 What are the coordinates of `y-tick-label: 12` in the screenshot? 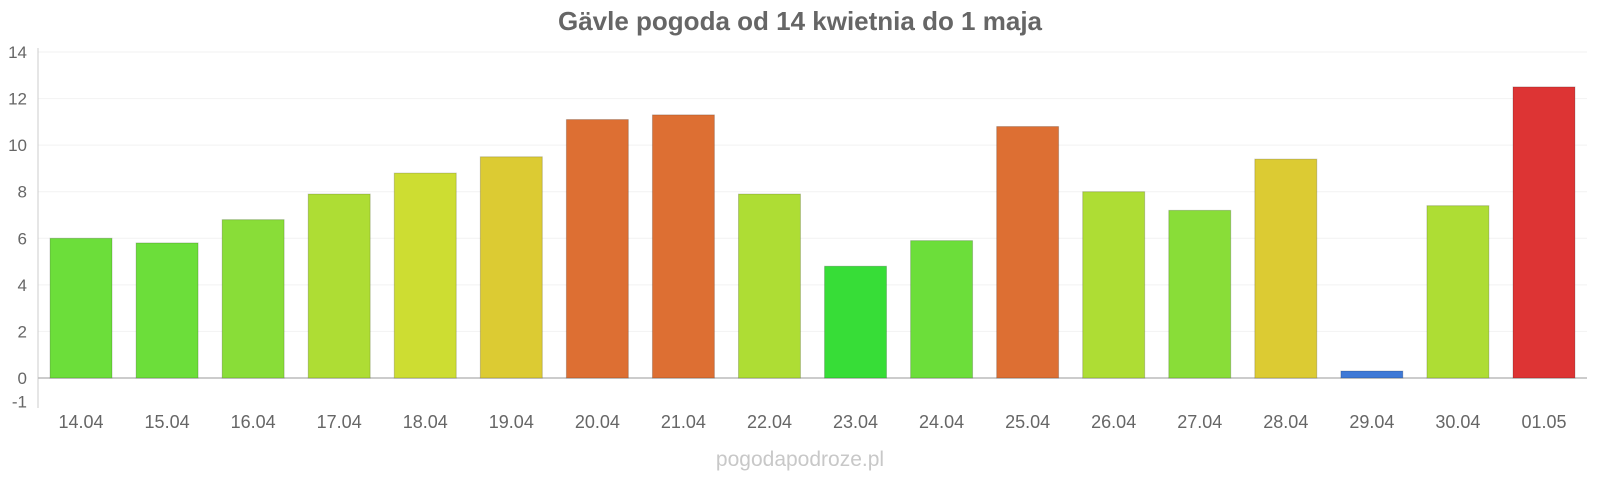 It's located at (17, 99).